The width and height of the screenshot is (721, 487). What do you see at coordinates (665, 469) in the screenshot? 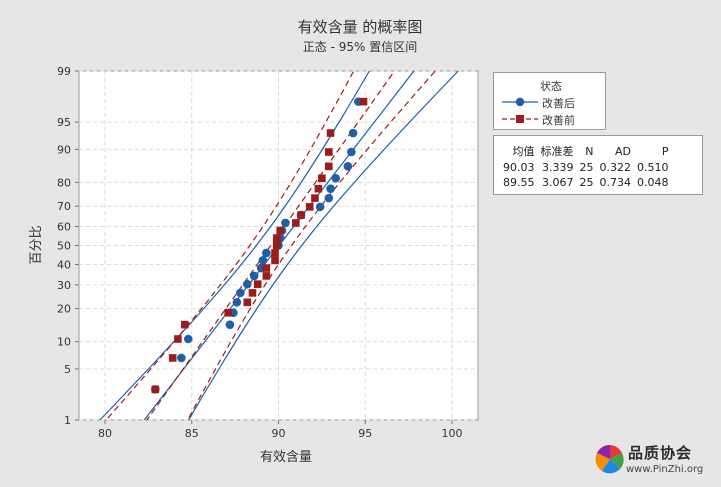
I see `watermark-url: www.PinZhi.org` at bounding box center [665, 469].